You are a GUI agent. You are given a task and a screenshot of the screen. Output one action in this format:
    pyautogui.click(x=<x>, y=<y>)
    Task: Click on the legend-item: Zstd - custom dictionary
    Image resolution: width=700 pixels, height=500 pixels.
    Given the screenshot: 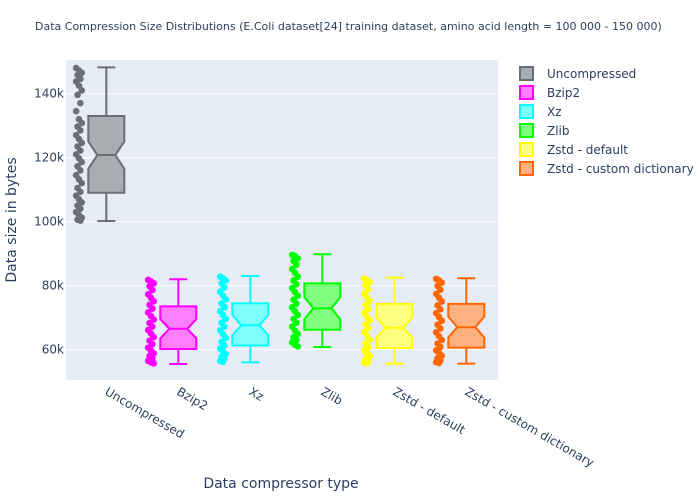 What is the action you would take?
    pyautogui.click(x=606, y=168)
    